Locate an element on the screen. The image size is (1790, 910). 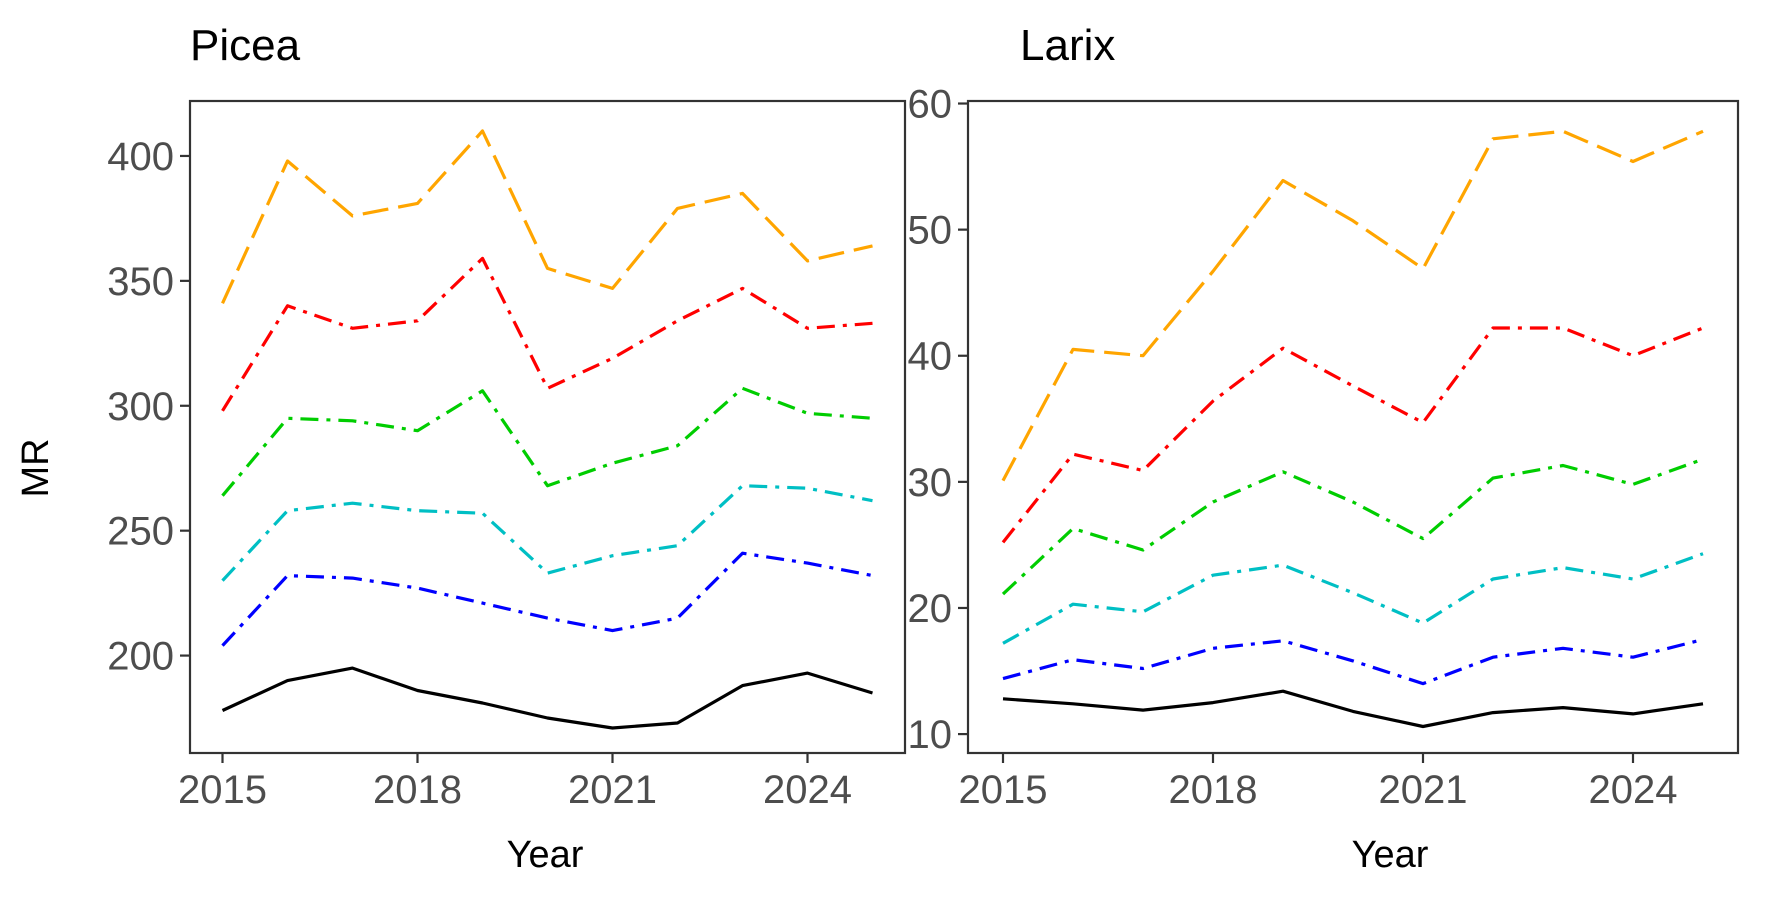
y-tick-label: 250 is located at coordinates (140, 532).